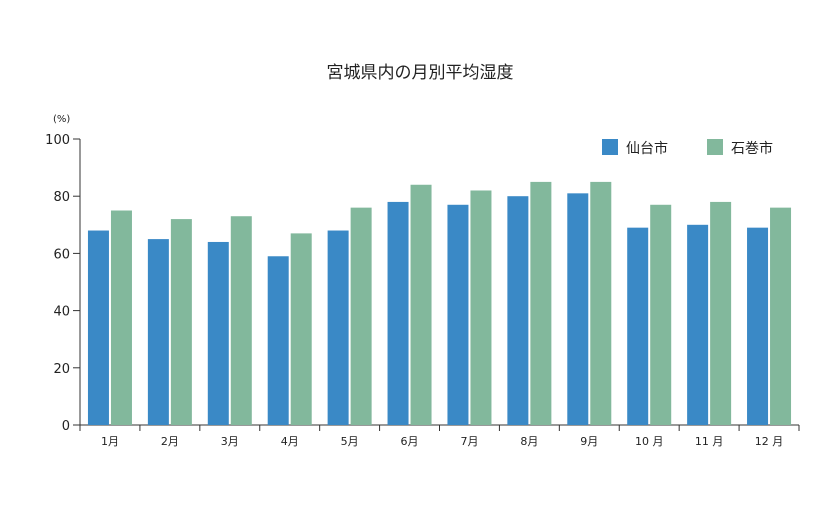 This screenshot has width=840, height=510. What do you see at coordinates (110, 441) in the screenshot?
I see `x-category-label: 1月` at bounding box center [110, 441].